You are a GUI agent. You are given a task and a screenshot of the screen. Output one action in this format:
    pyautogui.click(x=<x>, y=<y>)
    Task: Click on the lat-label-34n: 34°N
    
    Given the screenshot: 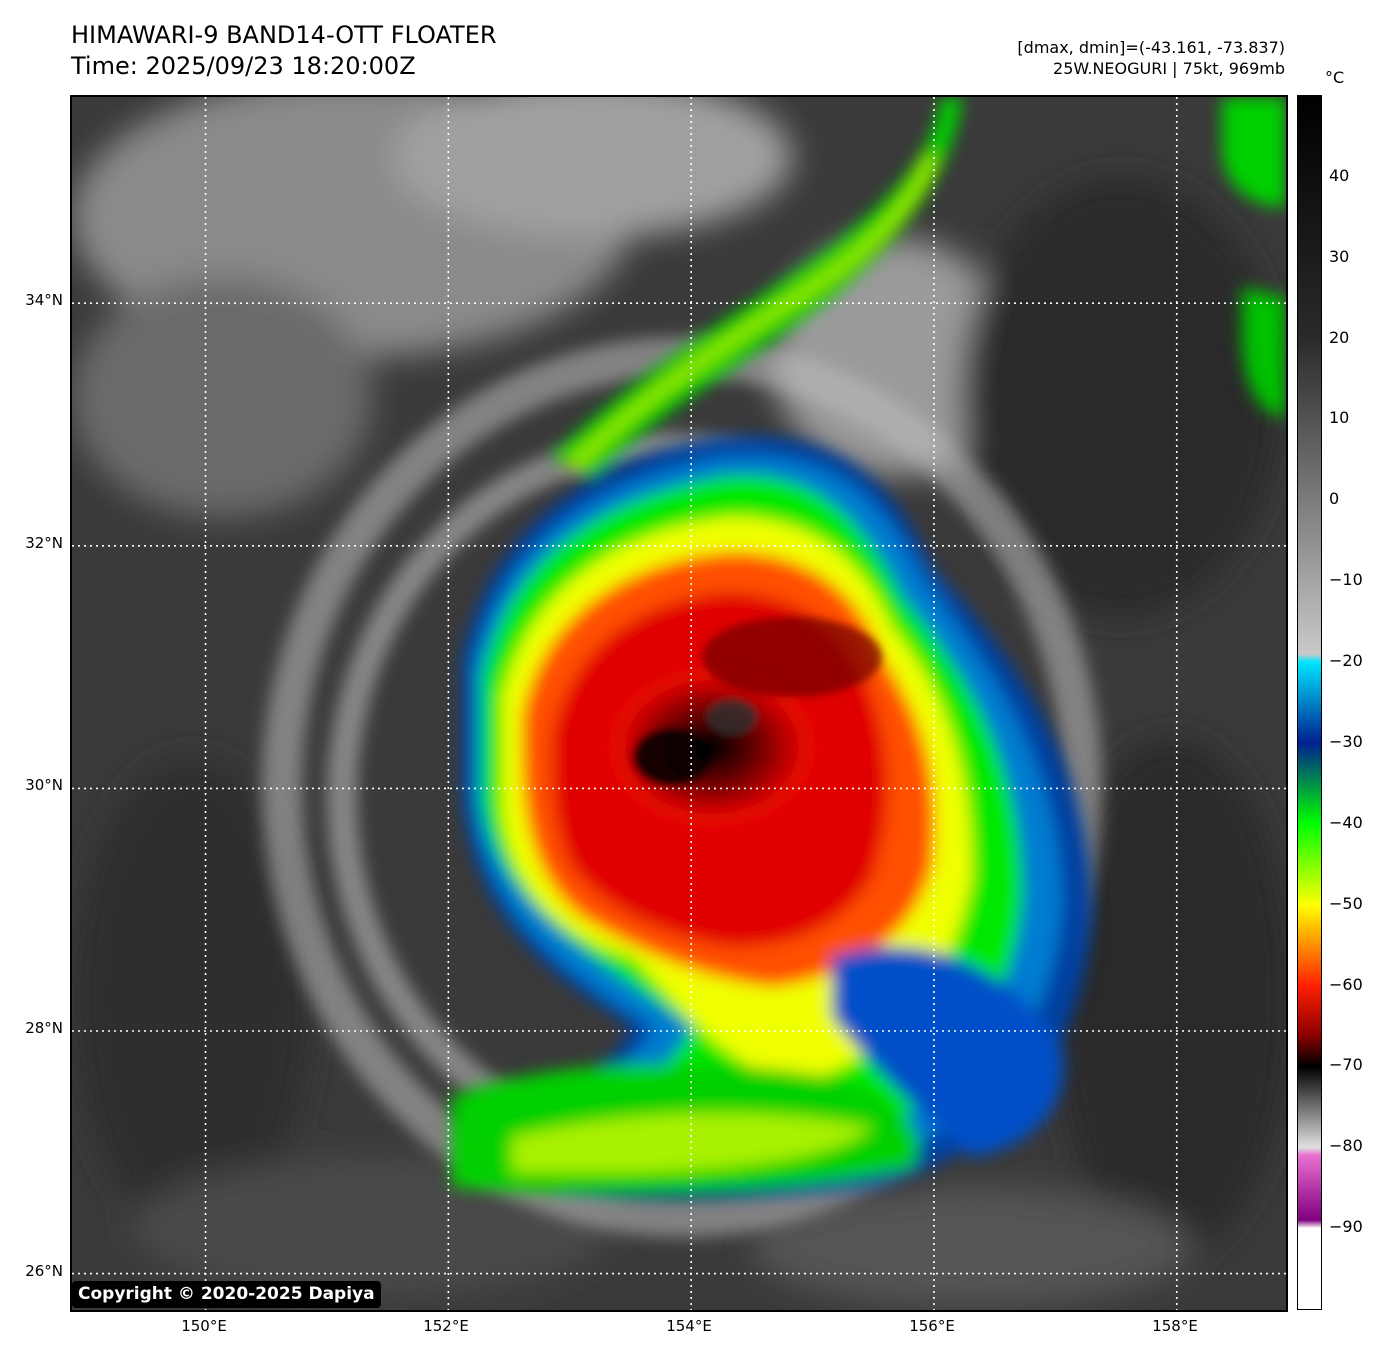 What is the action you would take?
    pyautogui.click(x=44, y=300)
    